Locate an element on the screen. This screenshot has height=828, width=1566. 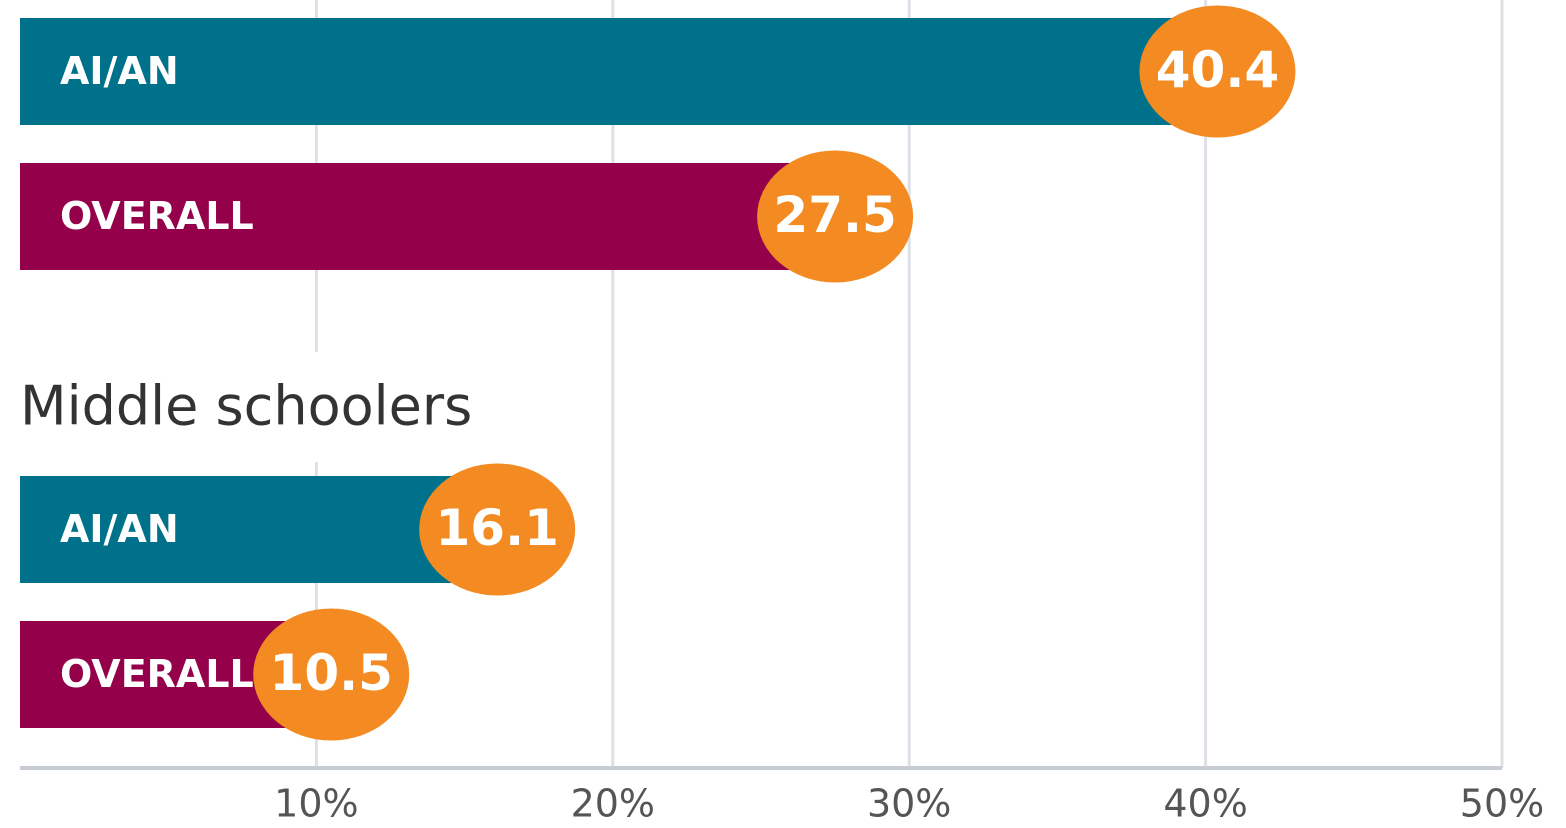
heading-background is located at coordinates (300, 407).